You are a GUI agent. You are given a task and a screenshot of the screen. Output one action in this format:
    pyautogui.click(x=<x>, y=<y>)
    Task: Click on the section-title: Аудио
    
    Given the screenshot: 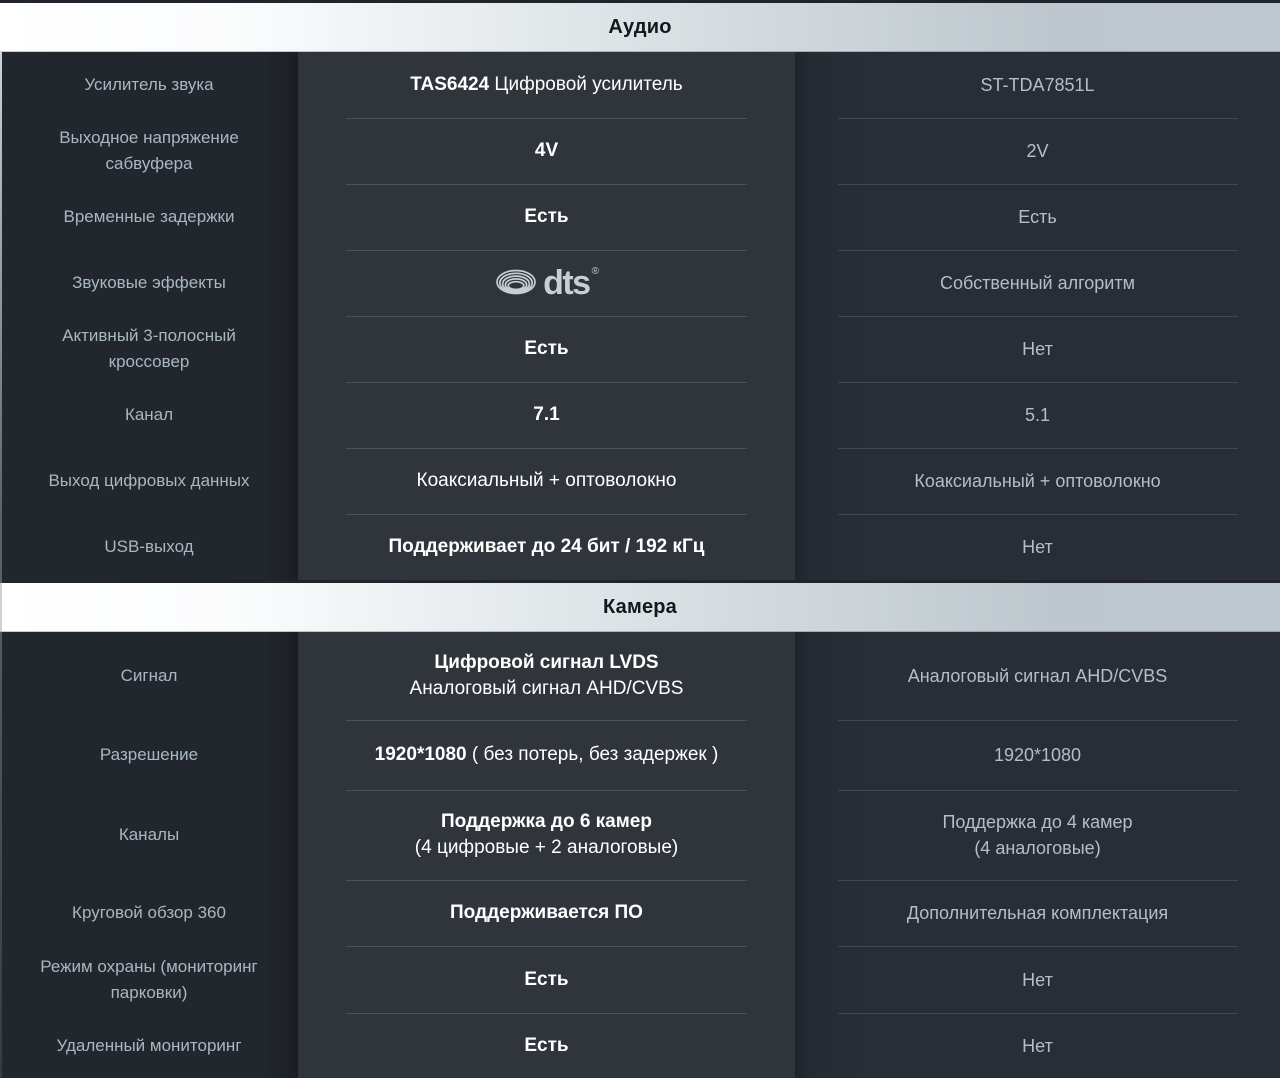 What is the action you would take?
    pyautogui.click(x=640, y=27)
    